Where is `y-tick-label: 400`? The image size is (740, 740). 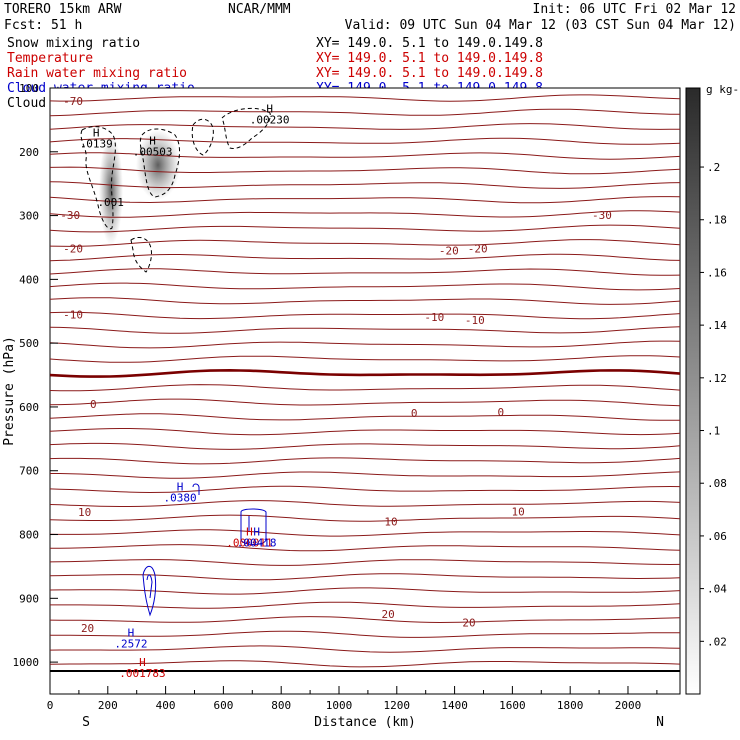
y-tick-label: 400 is located at coordinates (29, 279).